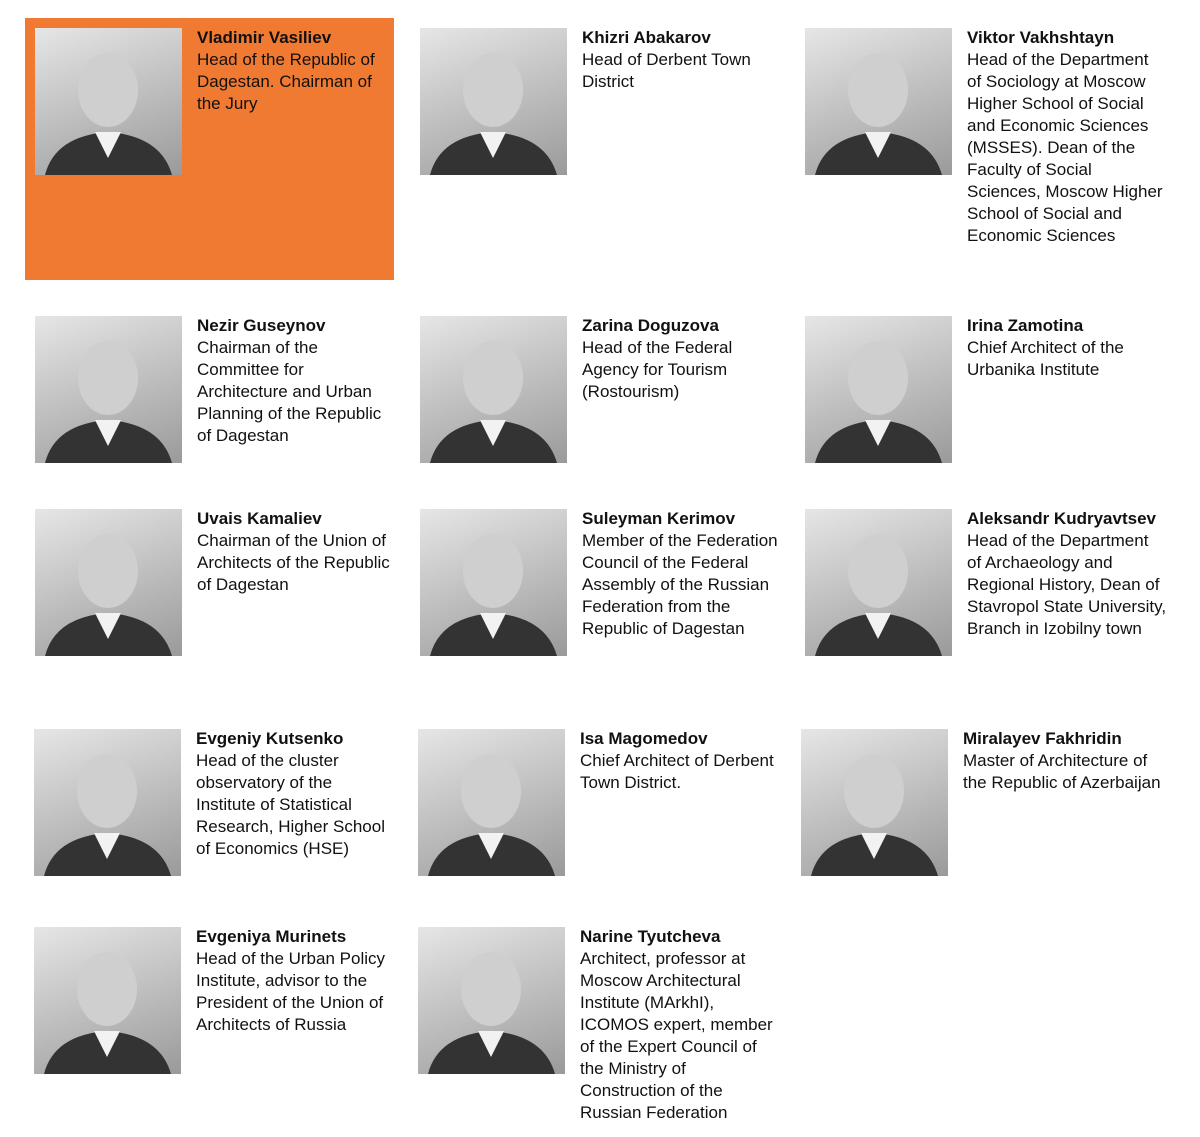 The image size is (1200, 1137). I want to click on member-name: Suleyman Kerimov, so click(659, 518).